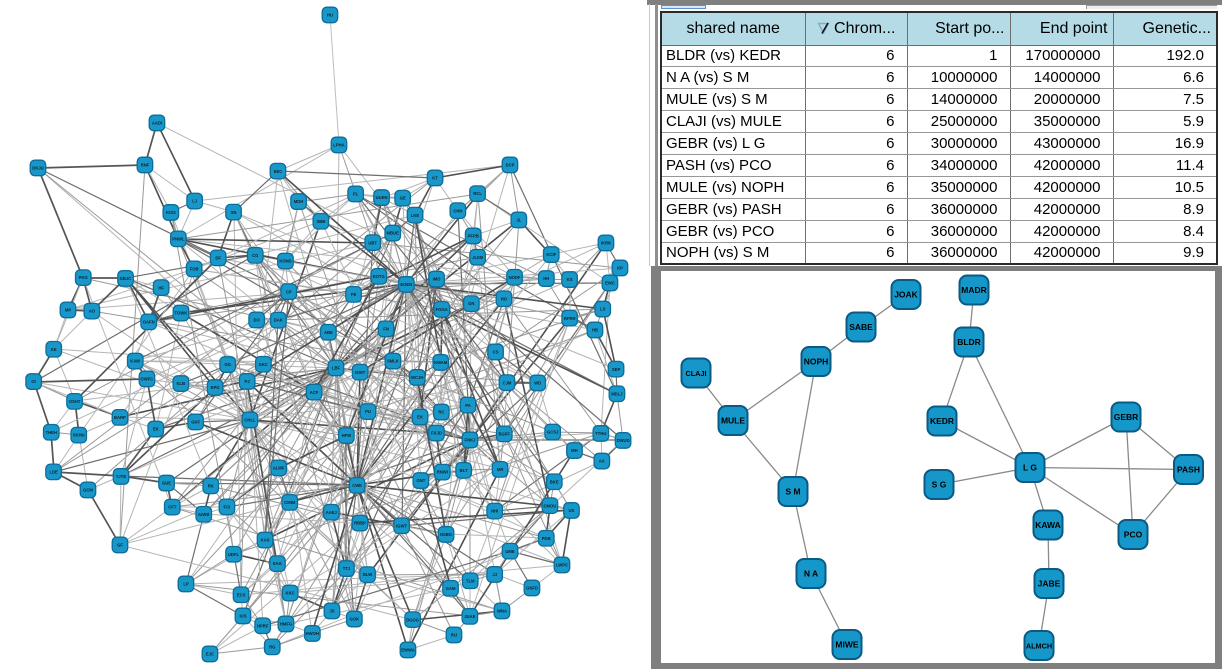 This screenshot has height=669, width=1222. I want to click on svg-text: CS, so click(496, 352).